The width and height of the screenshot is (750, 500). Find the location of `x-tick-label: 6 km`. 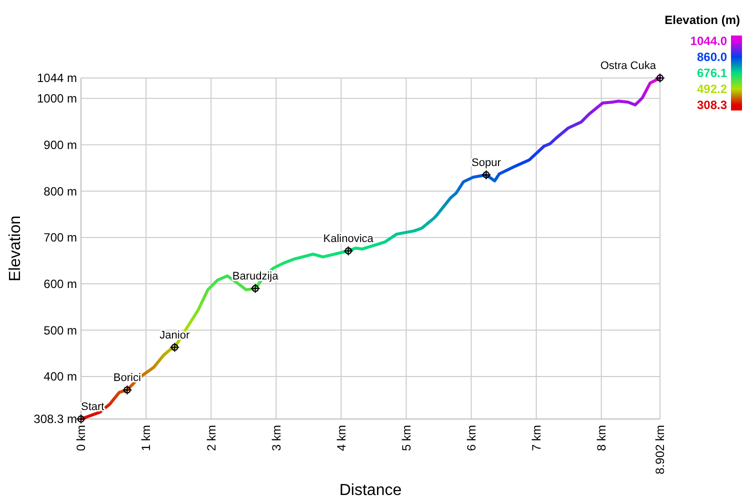

x-tick-label: 6 km is located at coordinates (471, 438).